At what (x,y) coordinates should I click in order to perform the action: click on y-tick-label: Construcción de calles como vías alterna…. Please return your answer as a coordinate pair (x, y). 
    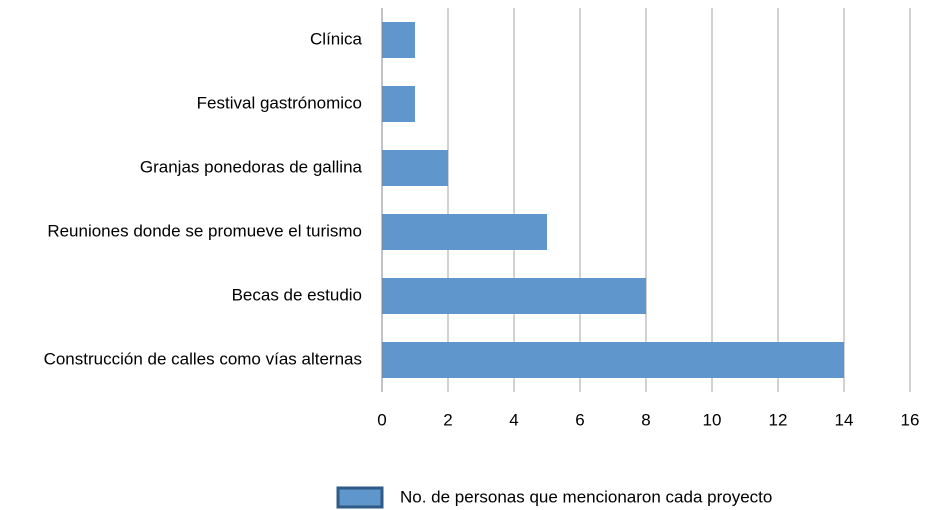
    Looking at the image, I should click on (203, 358).